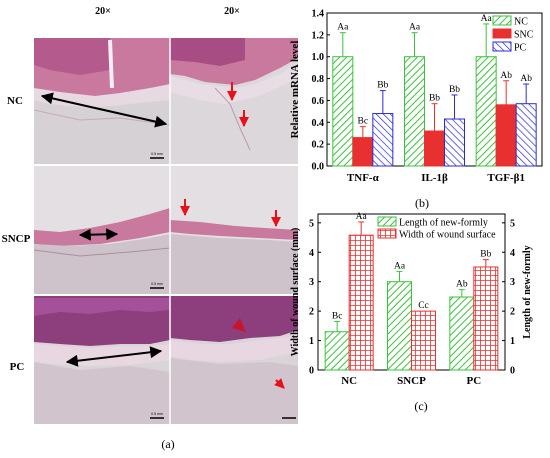 The image size is (550, 458). I want to click on micrograph-sncp-left: 0.5 mm, so click(102, 230).